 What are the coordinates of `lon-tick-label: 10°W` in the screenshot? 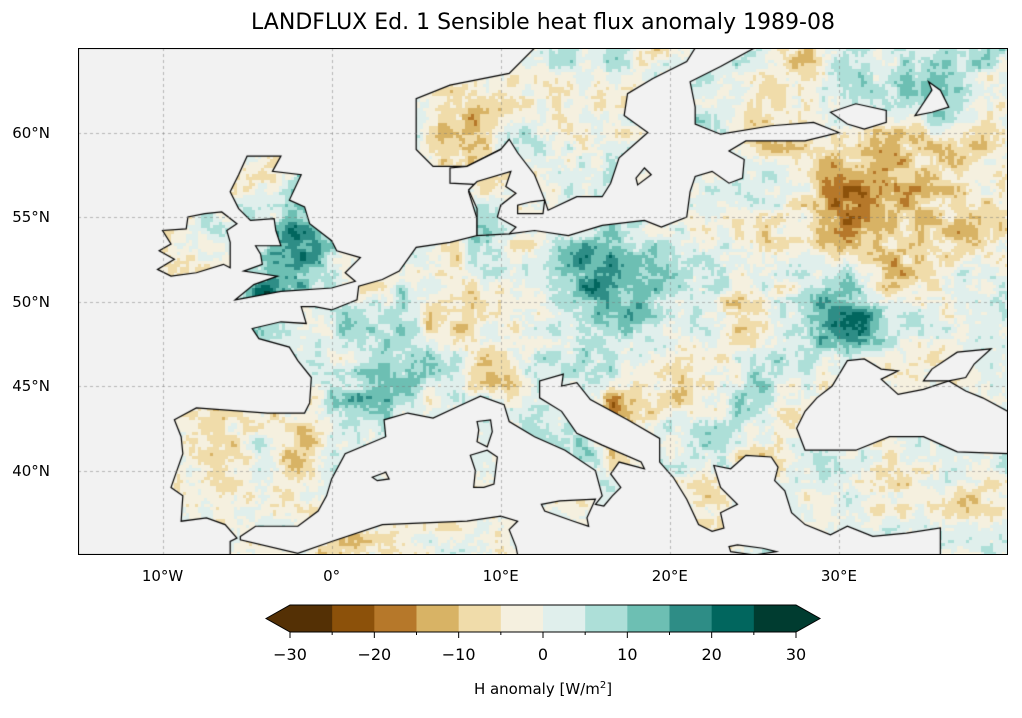 It's located at (162, 576).